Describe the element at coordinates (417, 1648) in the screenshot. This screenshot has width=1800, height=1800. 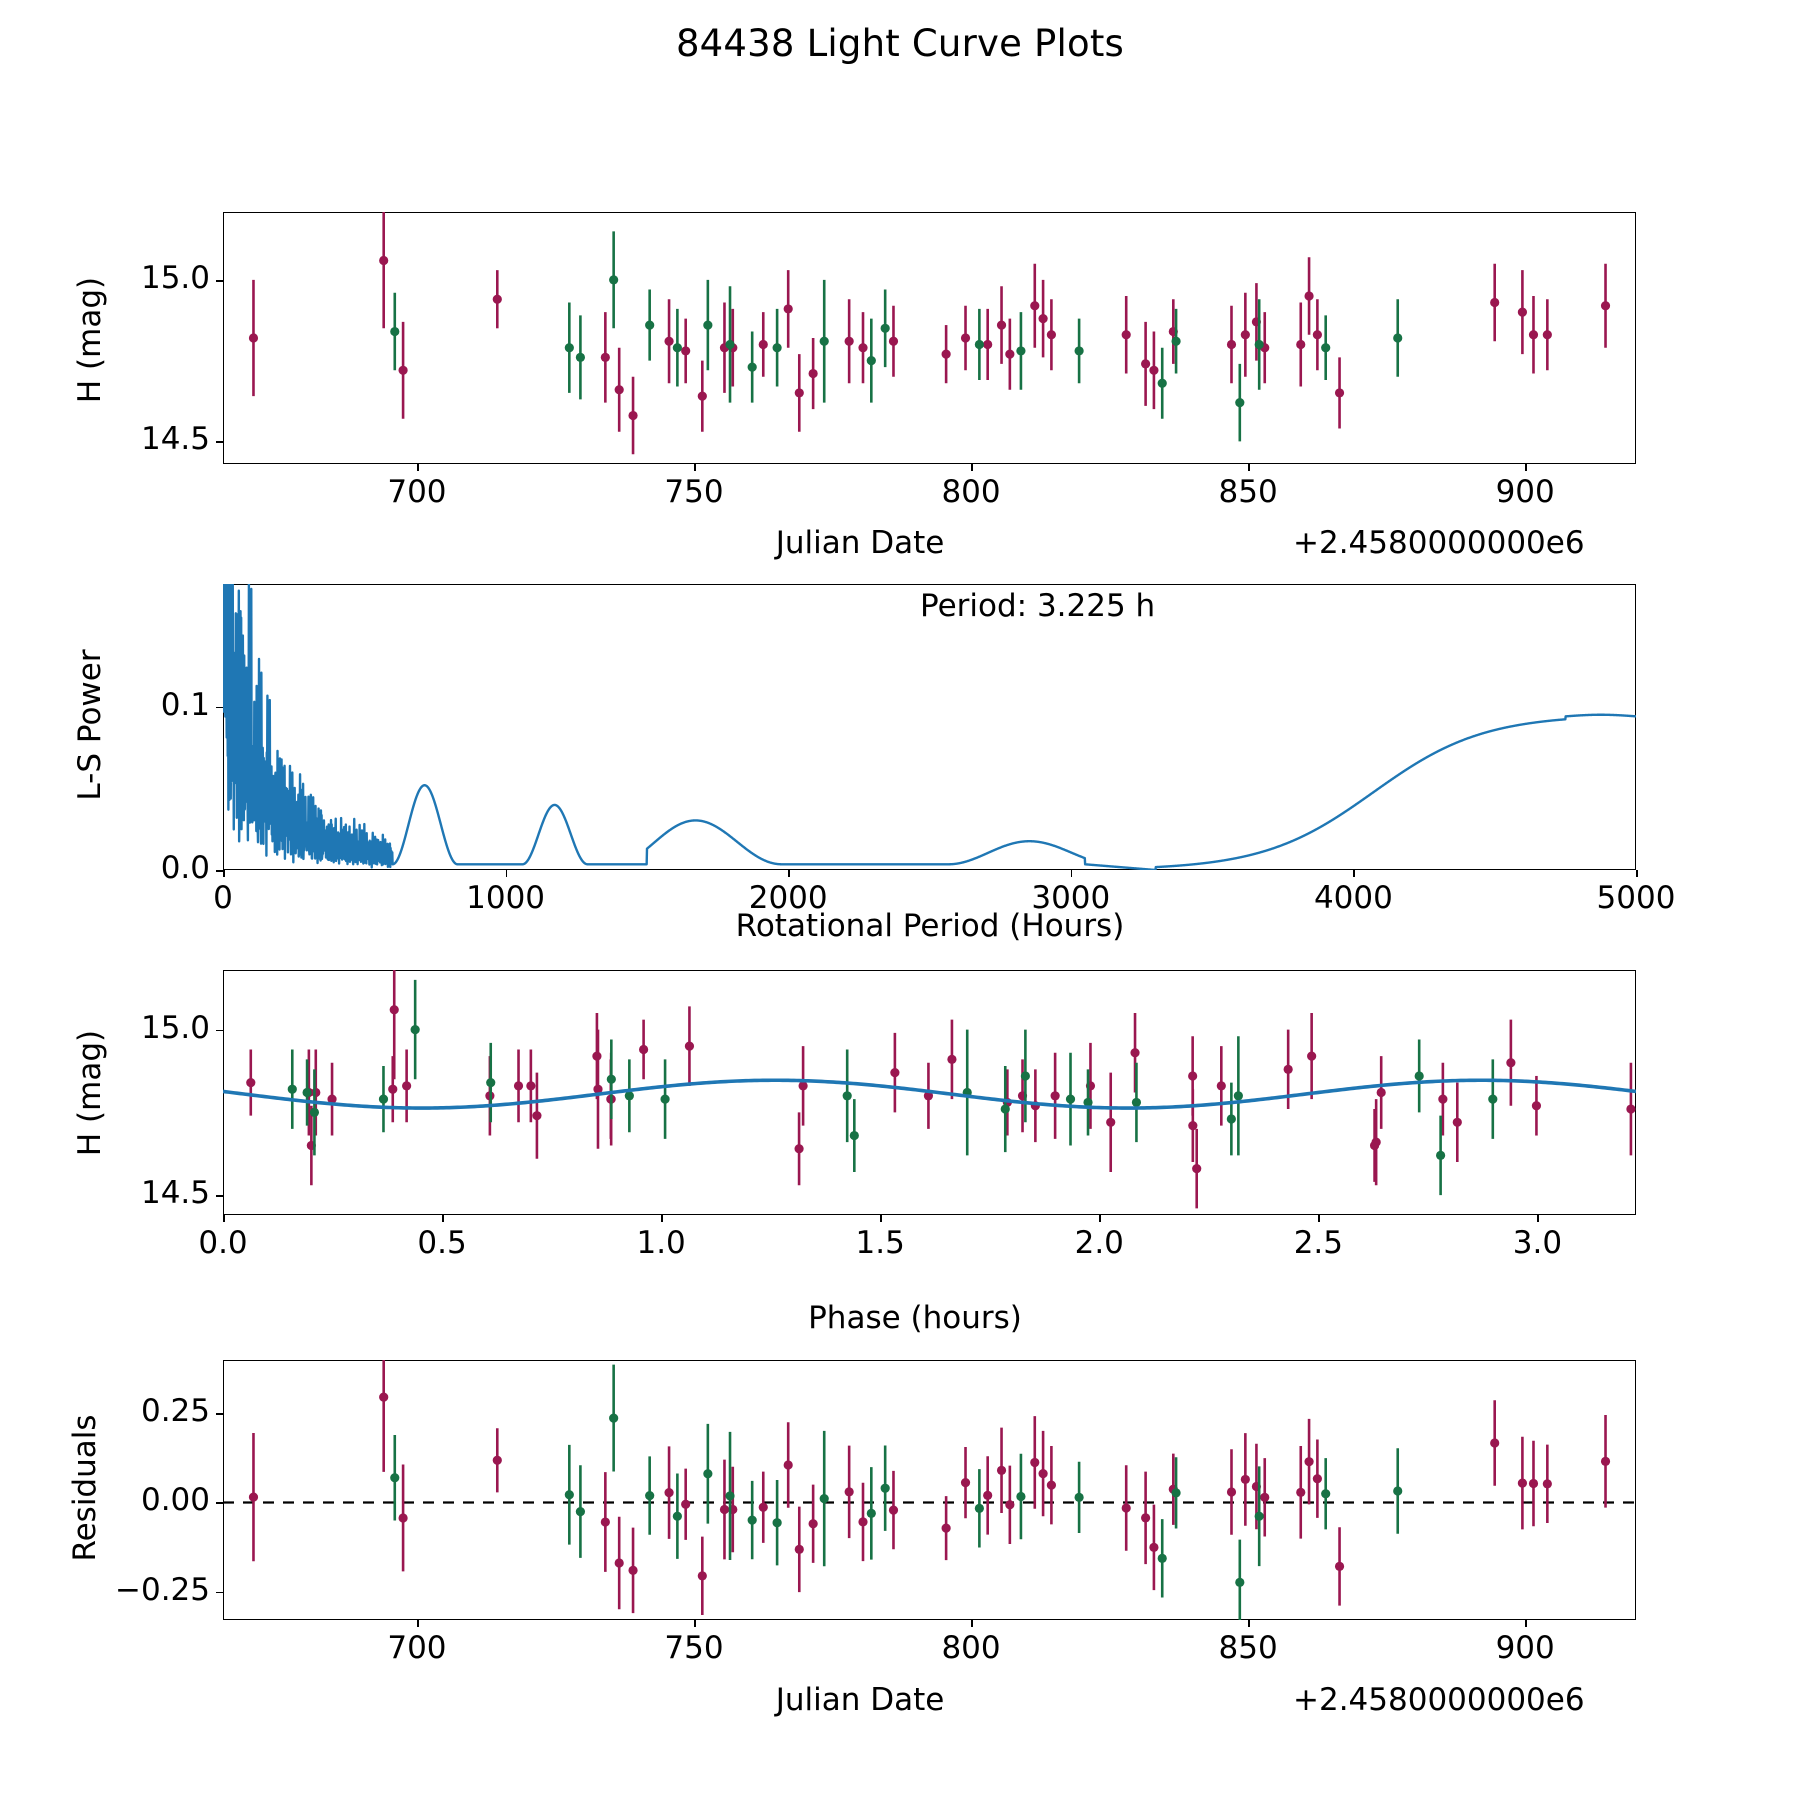
I see `residuals-xtick-700: 700` at that location.